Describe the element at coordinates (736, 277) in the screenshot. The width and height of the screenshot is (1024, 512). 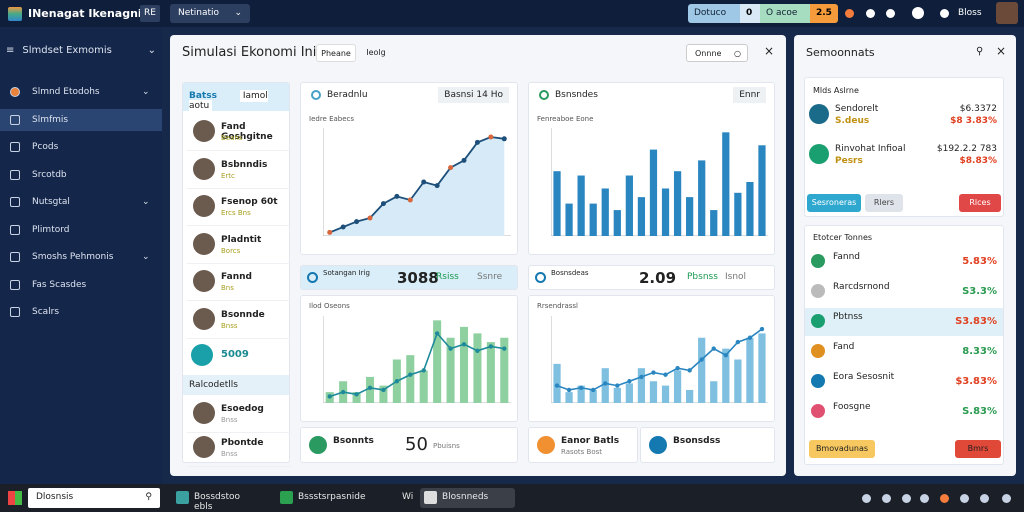
I see `chip: Isnol` at that location.